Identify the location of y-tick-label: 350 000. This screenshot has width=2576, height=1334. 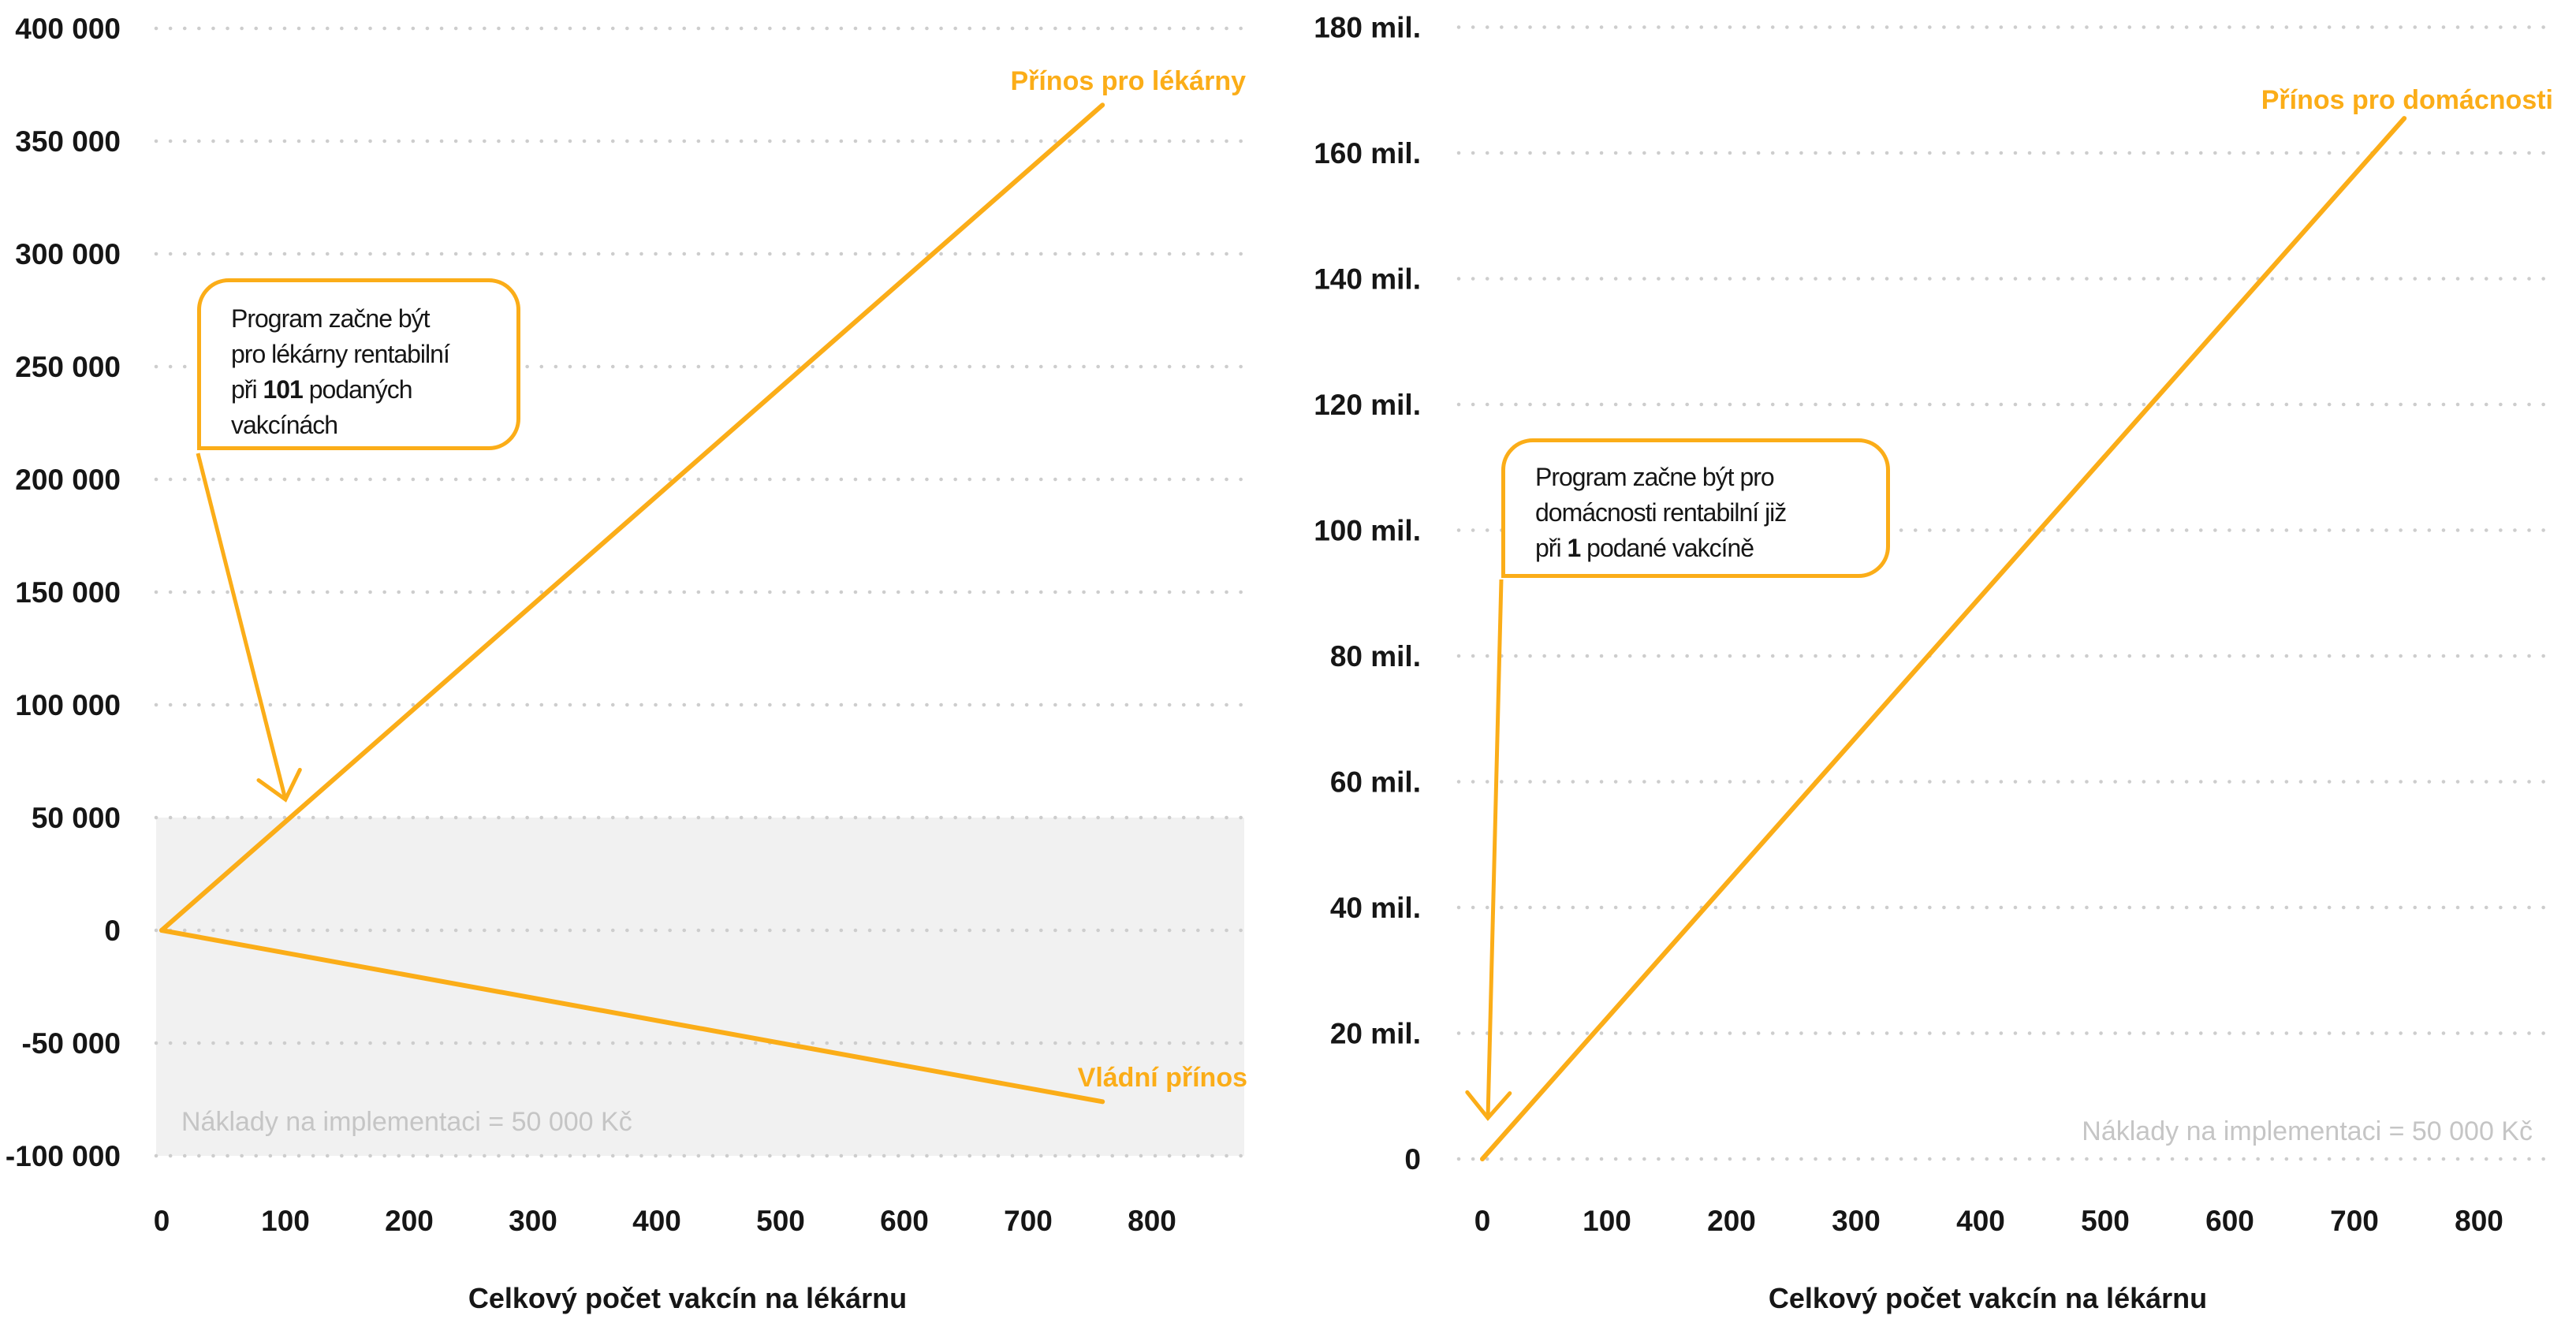
(68, 141).